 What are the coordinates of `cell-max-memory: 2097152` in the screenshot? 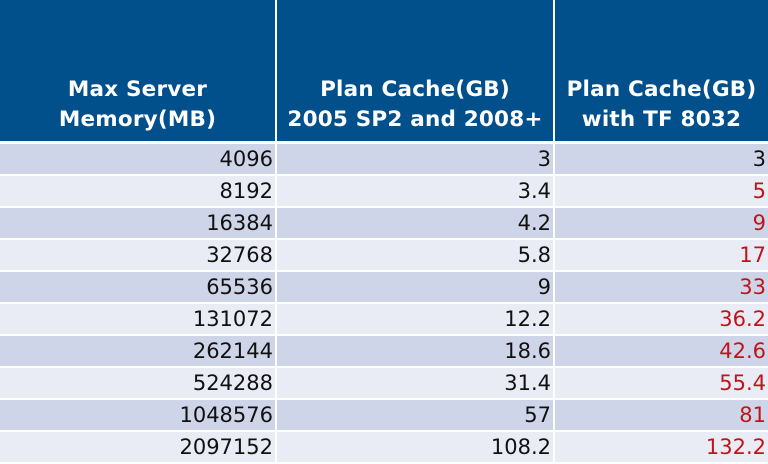 It's located at (138, 447).